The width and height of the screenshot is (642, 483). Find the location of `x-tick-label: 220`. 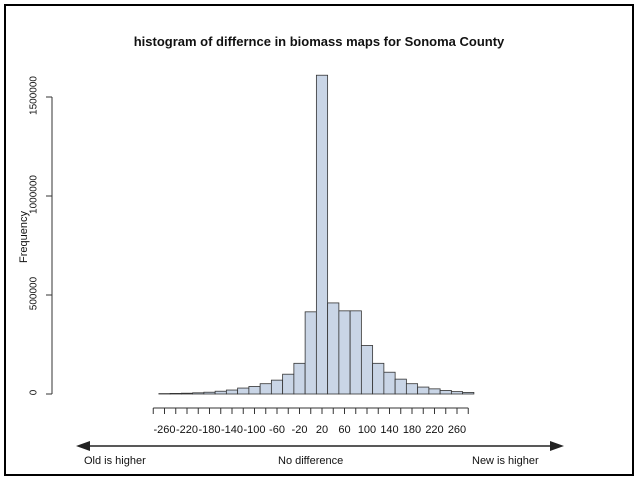

x-tick-label: 220 is located at coordinates (434, 430).